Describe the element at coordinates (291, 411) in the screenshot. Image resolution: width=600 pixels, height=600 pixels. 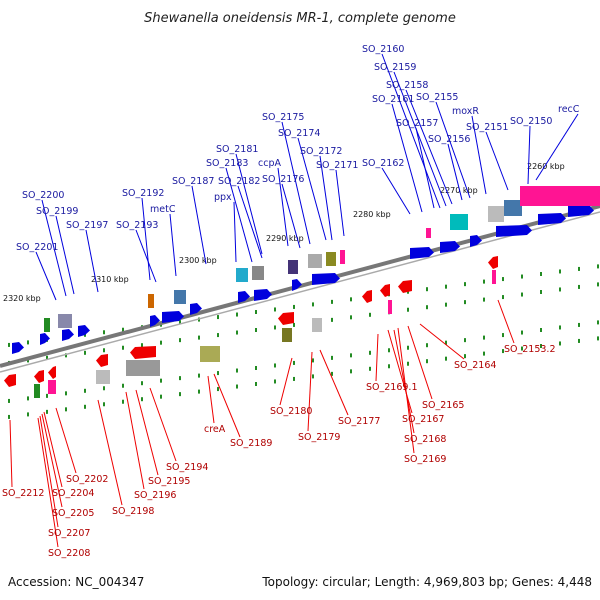
I see `gene-label-reverse: SO_2180` at that location.